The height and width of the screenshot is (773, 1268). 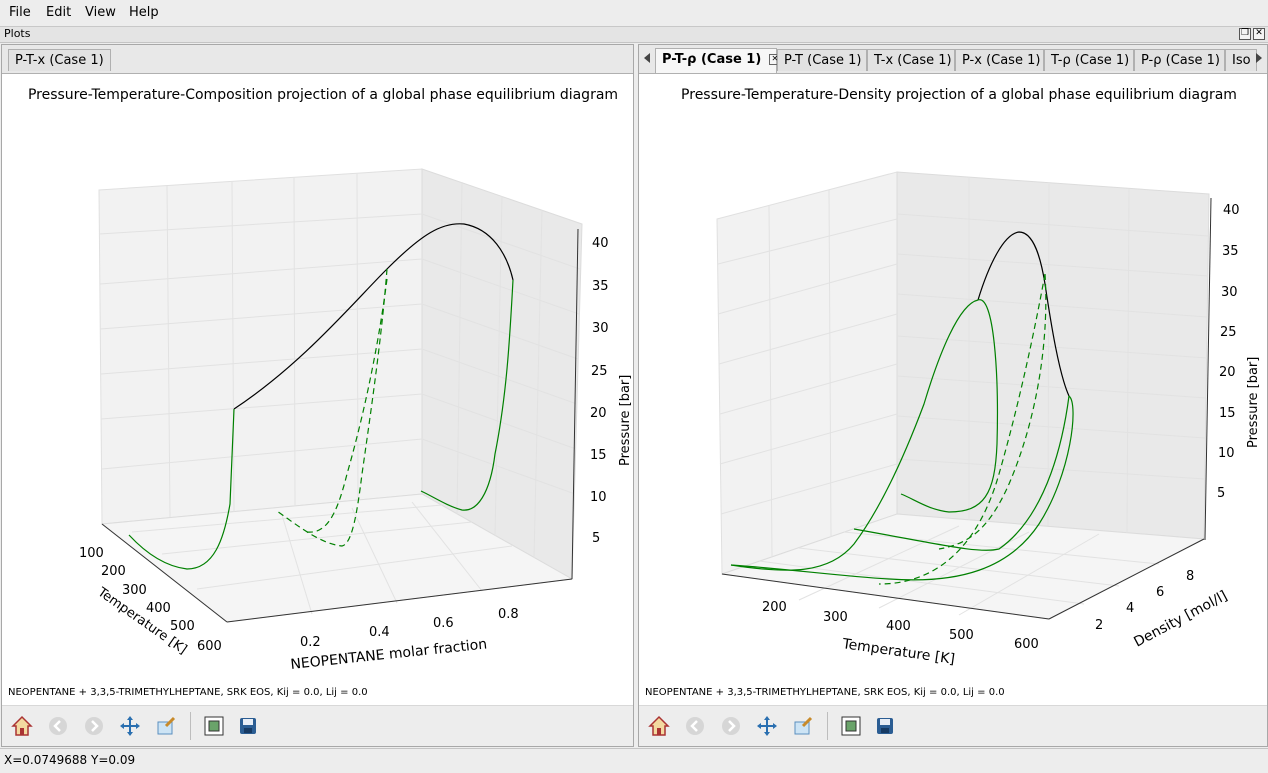 I want to click on tab-px: P-x (Case 1), so click(x=999, y=60).